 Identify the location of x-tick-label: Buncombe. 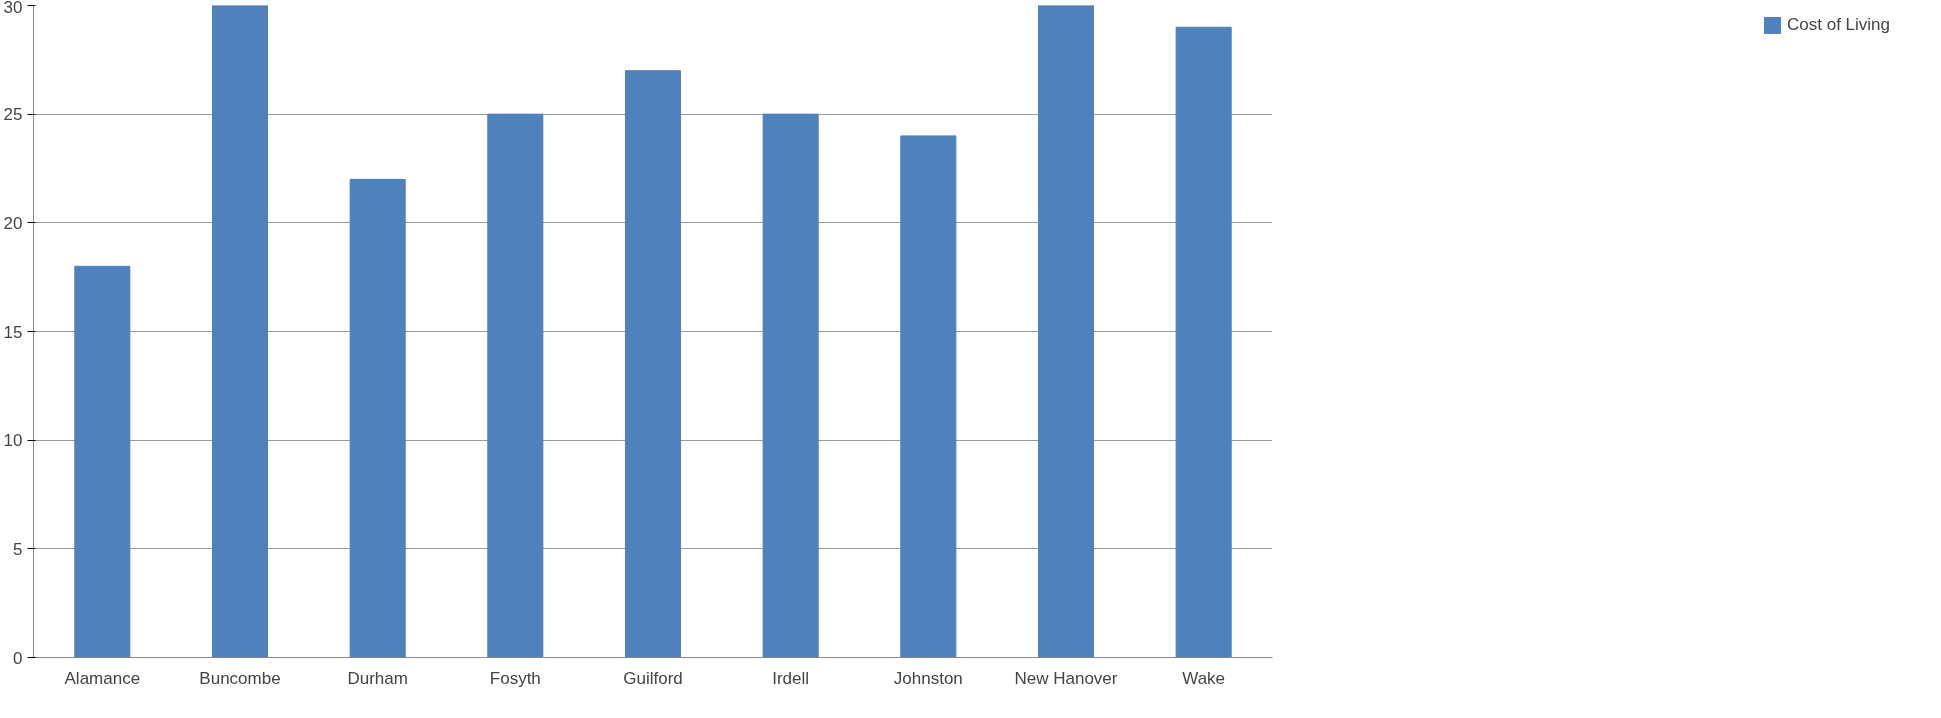
(240, 678).